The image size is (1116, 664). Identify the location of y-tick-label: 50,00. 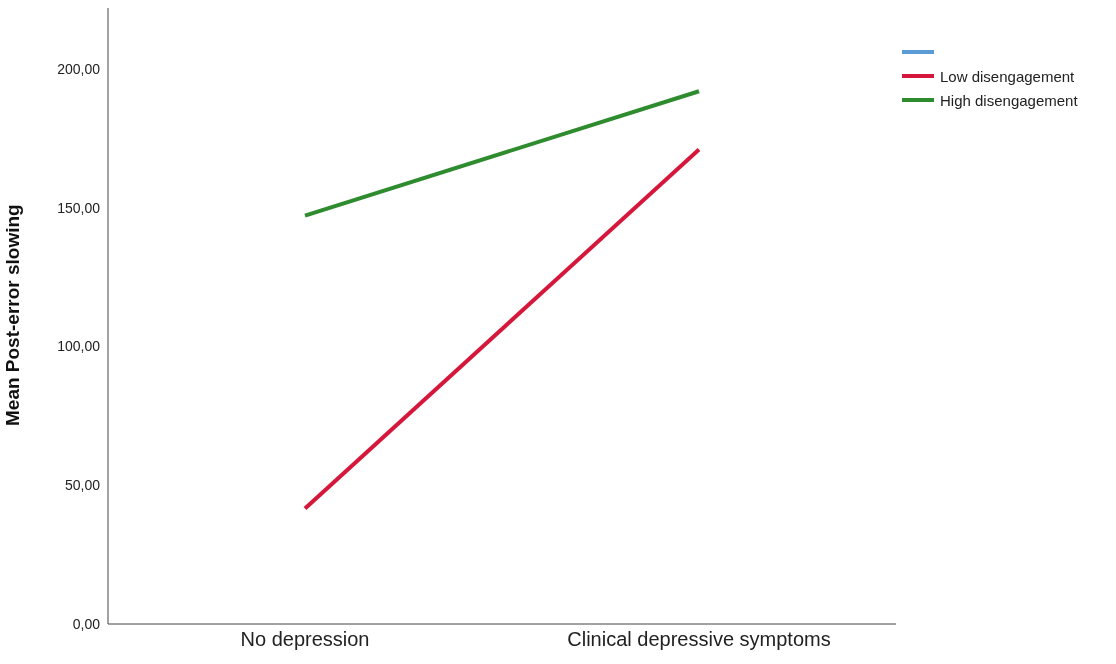
(82, 485).